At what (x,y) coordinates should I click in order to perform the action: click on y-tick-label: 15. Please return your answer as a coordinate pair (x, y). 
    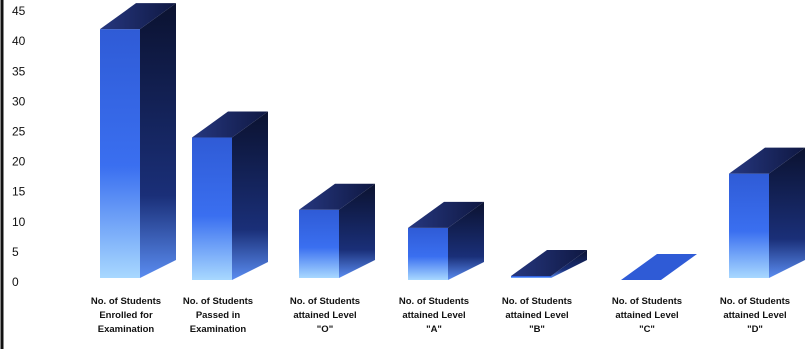
    Looking at the image, I should click on (19, 192).